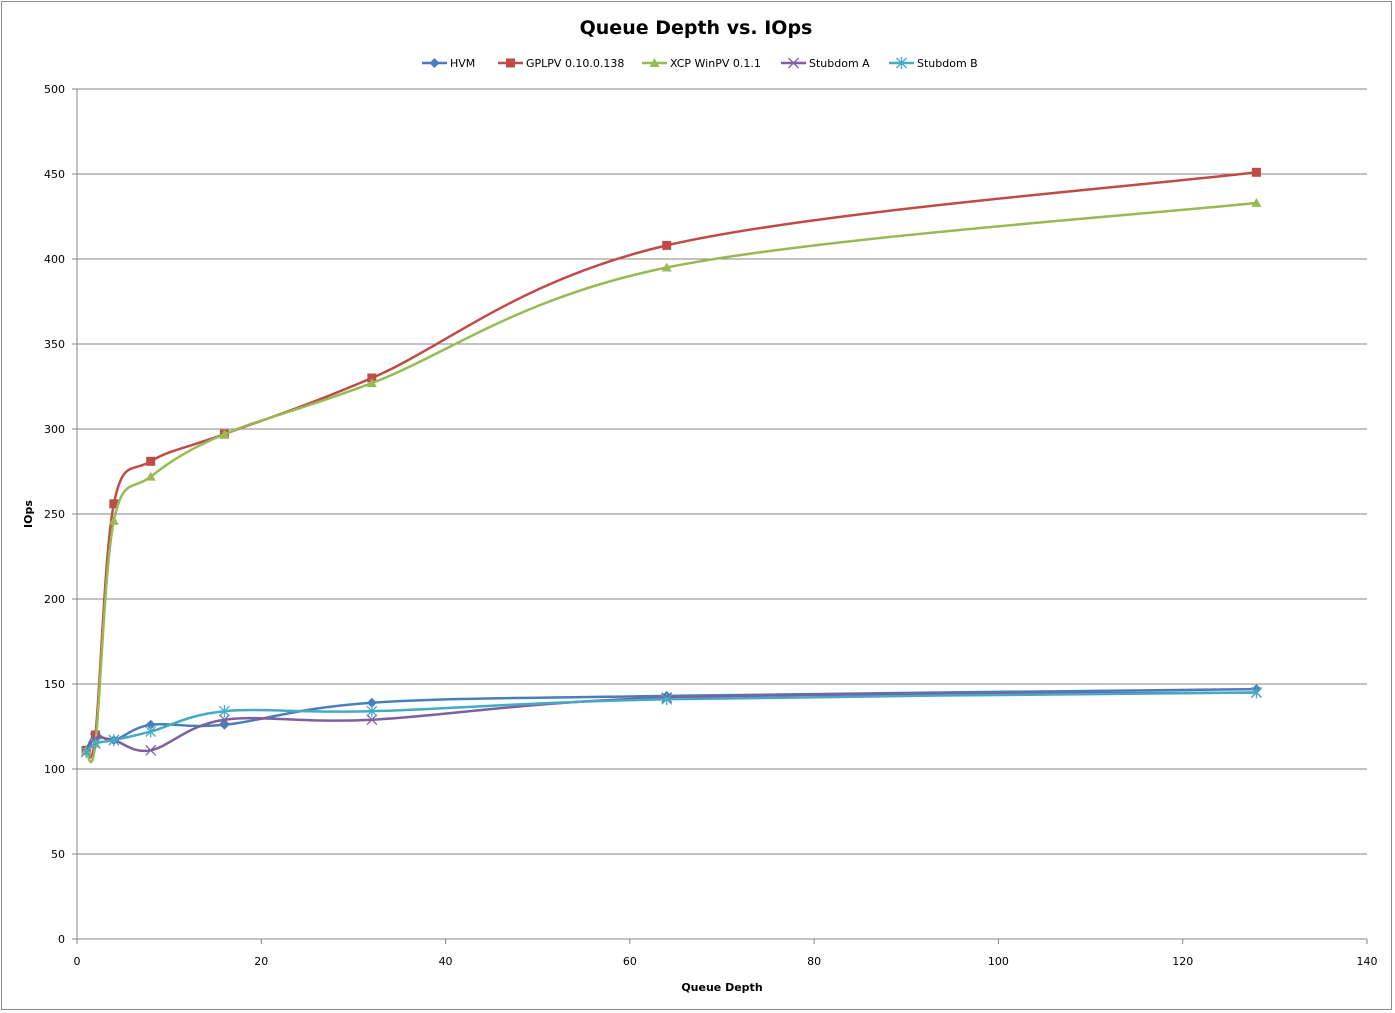  What do you see at coordinates (696, 28) in the screenshot?
I see `chart-title: Queue Depth vs. IOps` at bounding box center [696, 28].